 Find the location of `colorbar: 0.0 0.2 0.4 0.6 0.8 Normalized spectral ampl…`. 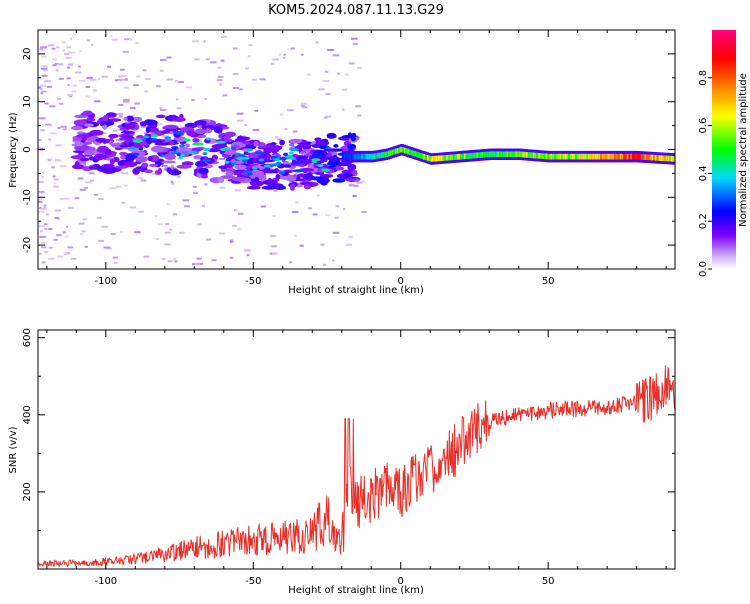

colorbar: 0.0 0.2 0.4 0.6 0.8 Normalized spectral ampl… is located at coordinates (723, 153).